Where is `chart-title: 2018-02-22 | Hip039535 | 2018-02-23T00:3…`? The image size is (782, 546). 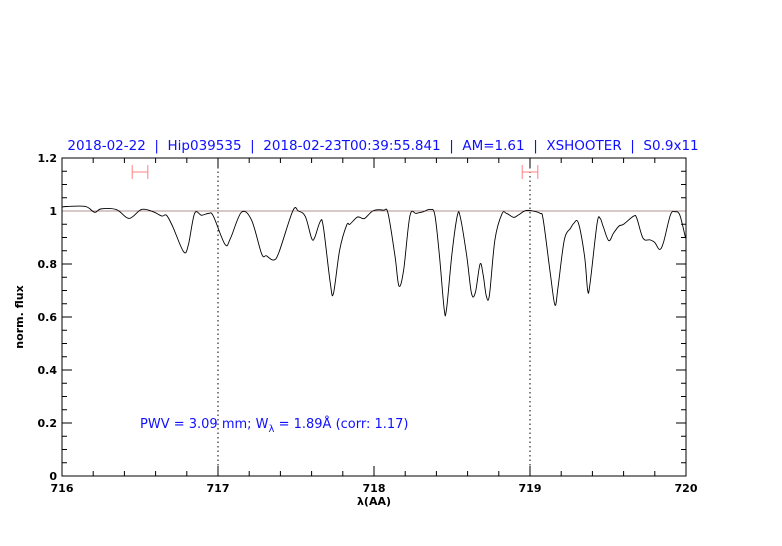
chart-title: 2018-02-22 | Hip039535 | 2018-02-23T00:3… is located at coordinates (382, 146).